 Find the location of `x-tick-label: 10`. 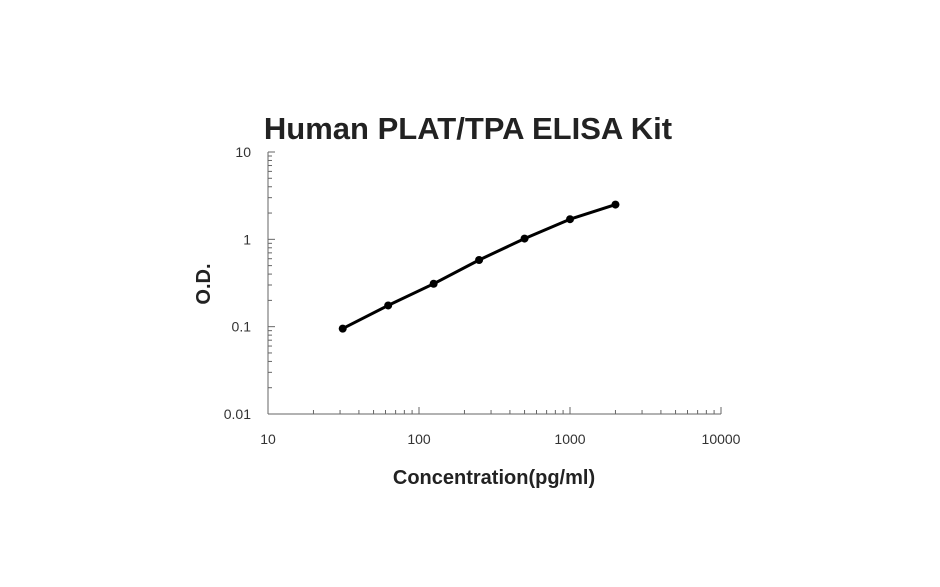

x-tick-label: 10 is located at coordinates (268, 439).